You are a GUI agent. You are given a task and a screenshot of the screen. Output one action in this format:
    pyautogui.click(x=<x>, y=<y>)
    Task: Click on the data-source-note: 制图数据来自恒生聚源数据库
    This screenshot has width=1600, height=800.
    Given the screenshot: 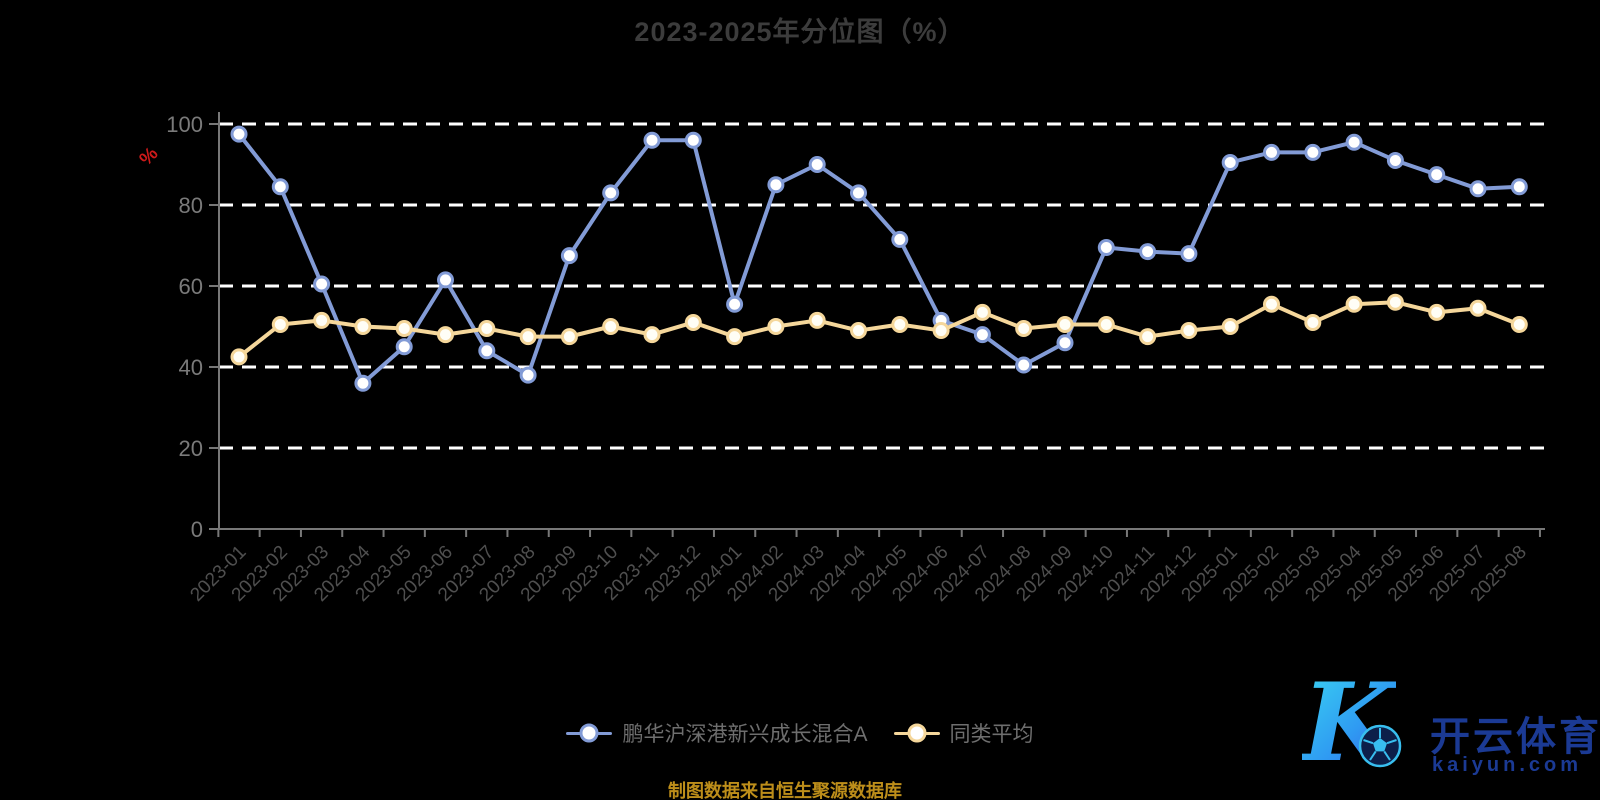 What is the action you would take?
    pyautogui.click(x=785, y=790)
    